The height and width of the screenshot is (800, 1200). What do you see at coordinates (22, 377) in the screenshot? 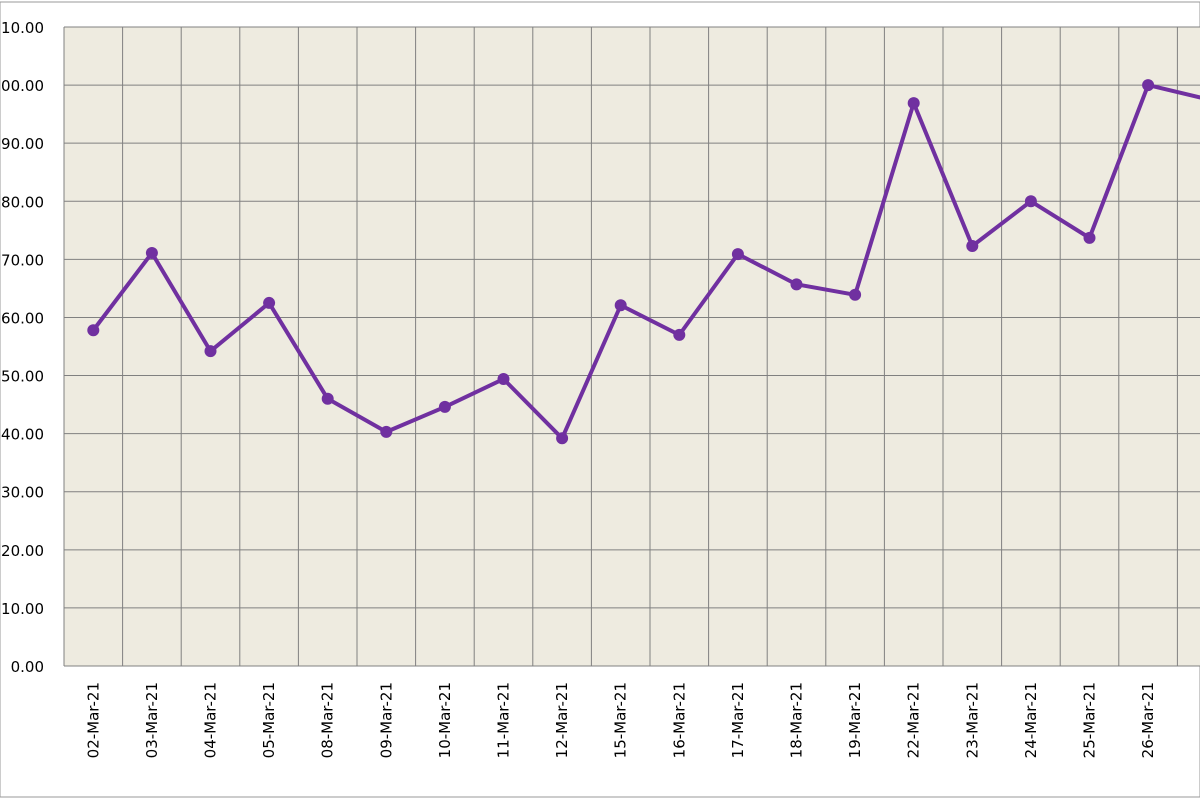
I see `y-tick-label: 50.00` at bounding box center [22, 377].